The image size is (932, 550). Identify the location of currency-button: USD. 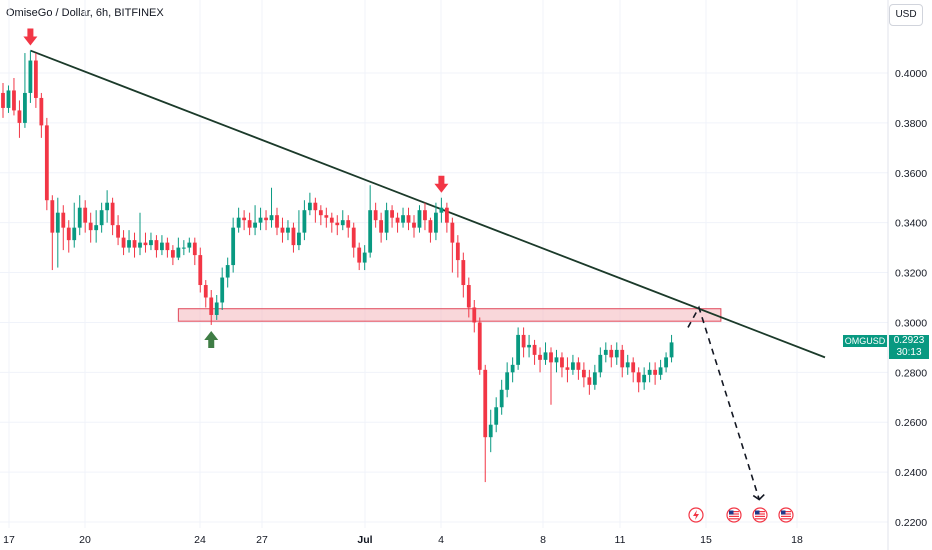
(906, 15).